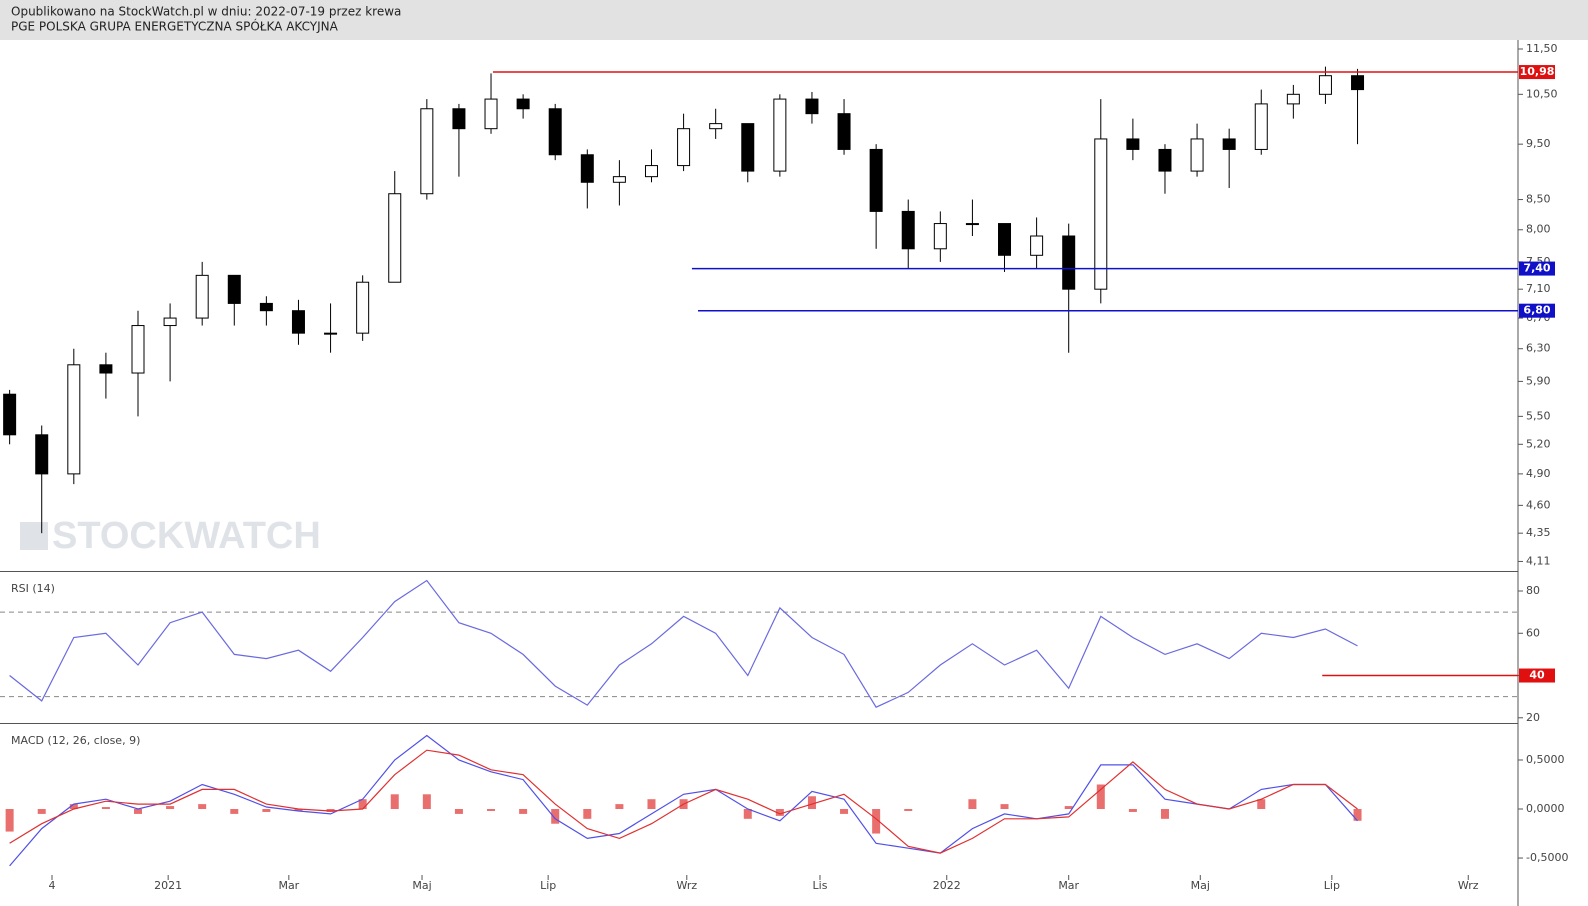 The image size is (1588, 906). I want to click on level-label: 6,80, so click(1536, 310).